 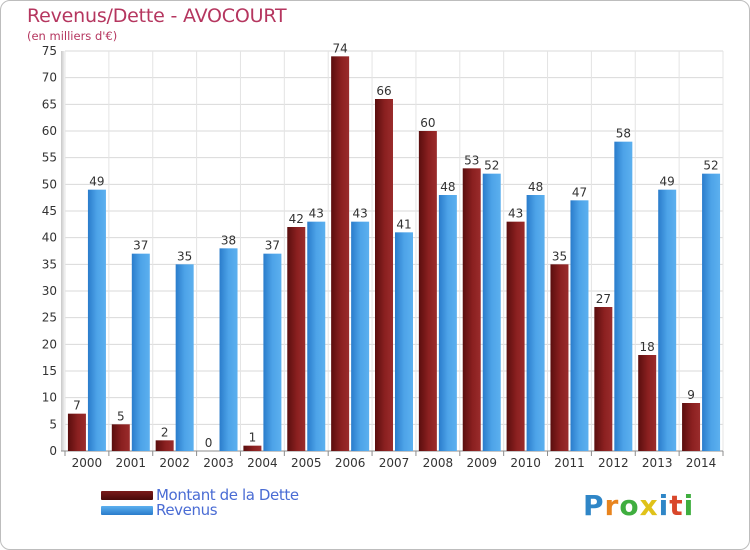 I want to click on data-label-dette: 5, so click(x=121, y=416).